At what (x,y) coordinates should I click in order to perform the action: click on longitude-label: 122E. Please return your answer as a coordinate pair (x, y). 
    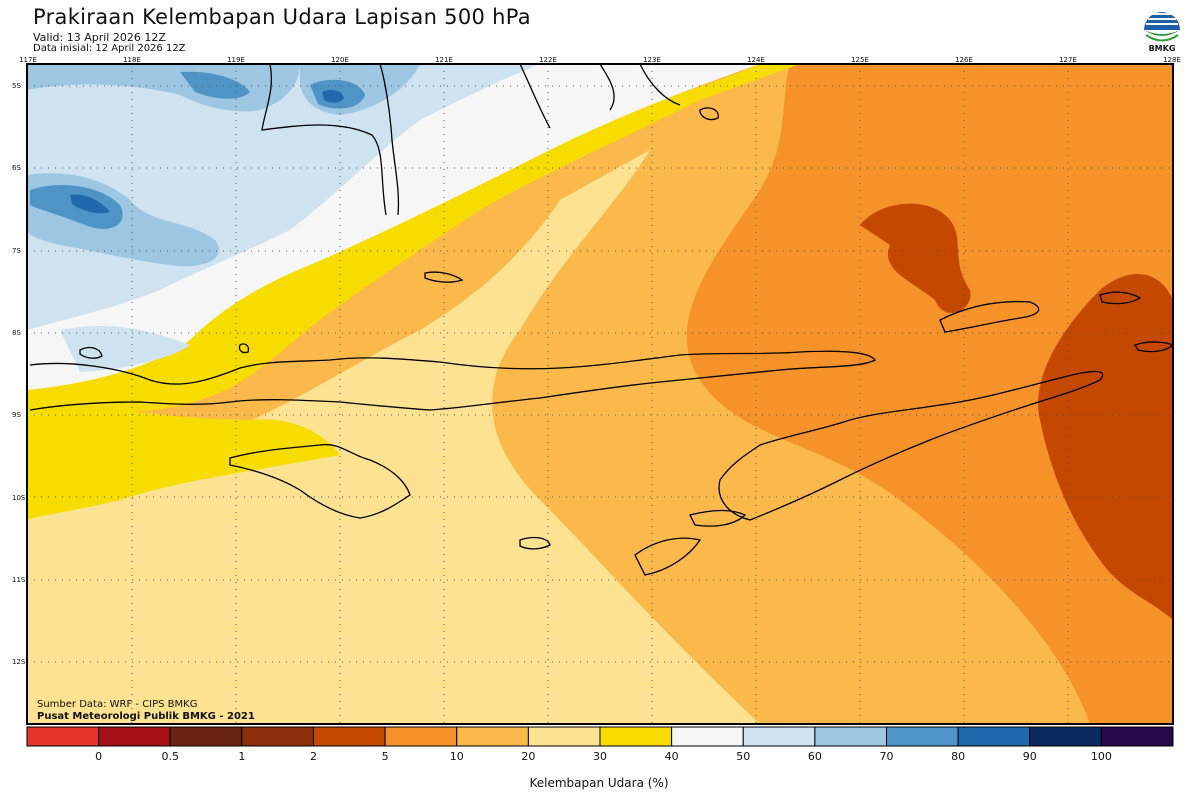
    Looking at the image, I should click on (548, 60).